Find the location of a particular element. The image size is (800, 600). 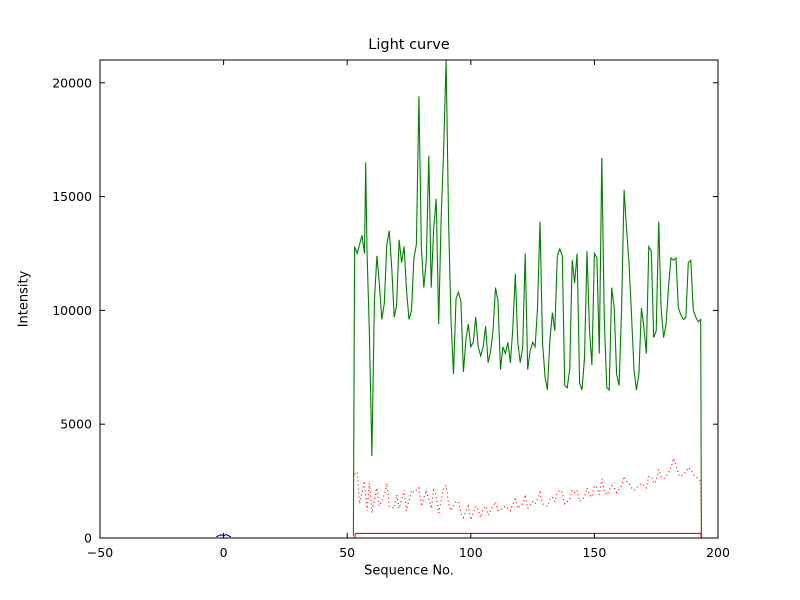

y-tick-label: 5000 is located at coordinates (76, 424).